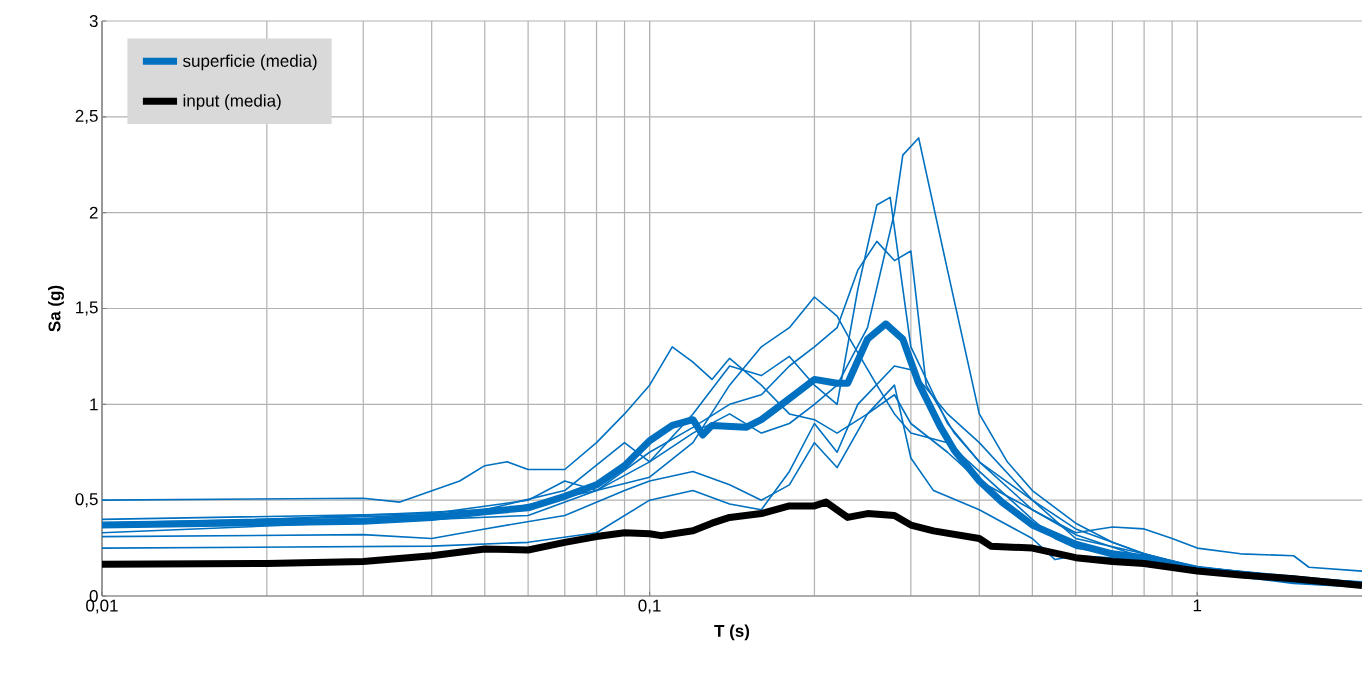 This screenshot has height=689, width=1372. What do you see at coordinates (93, 212) in the screenshot?
I see `y-tick-label: 2` at bounding box center [93, 212].